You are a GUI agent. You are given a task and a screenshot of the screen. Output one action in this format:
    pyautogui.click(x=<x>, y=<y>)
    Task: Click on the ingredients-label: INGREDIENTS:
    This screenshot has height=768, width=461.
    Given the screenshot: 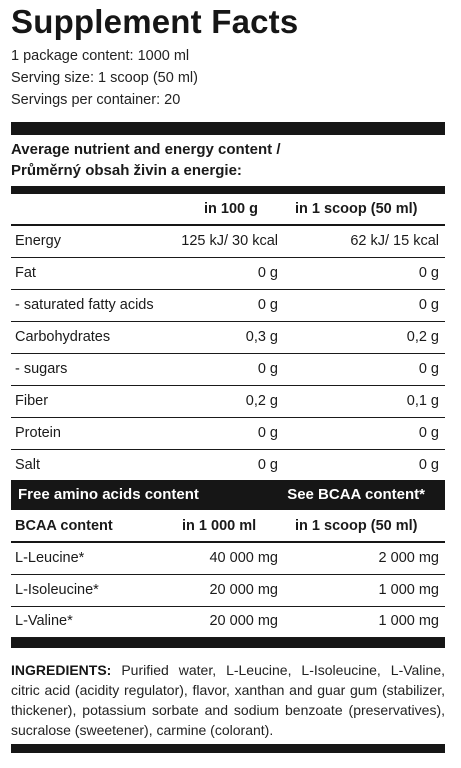 What is the action you would take?
    pyautogui.click(x=61, y=670)
    